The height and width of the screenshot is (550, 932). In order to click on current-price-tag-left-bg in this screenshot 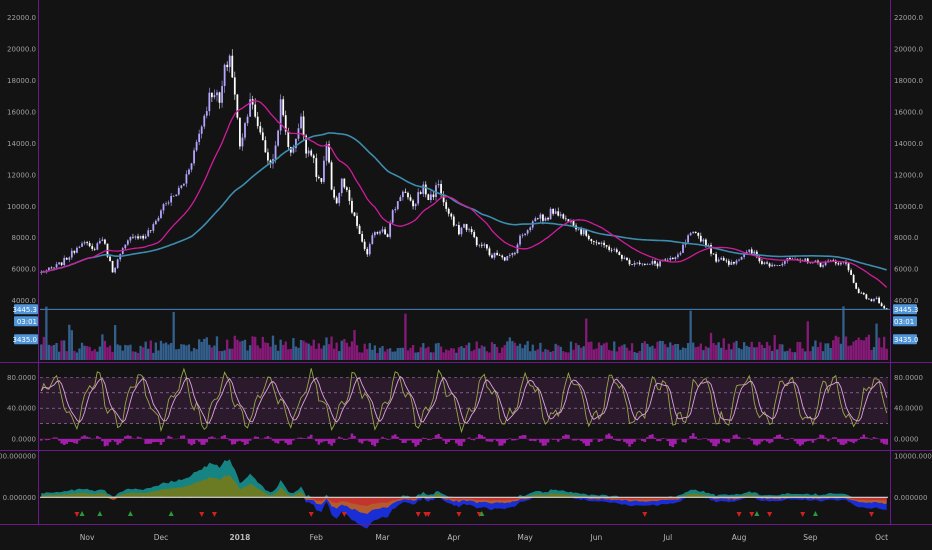, I will do `click(26, 309)`.